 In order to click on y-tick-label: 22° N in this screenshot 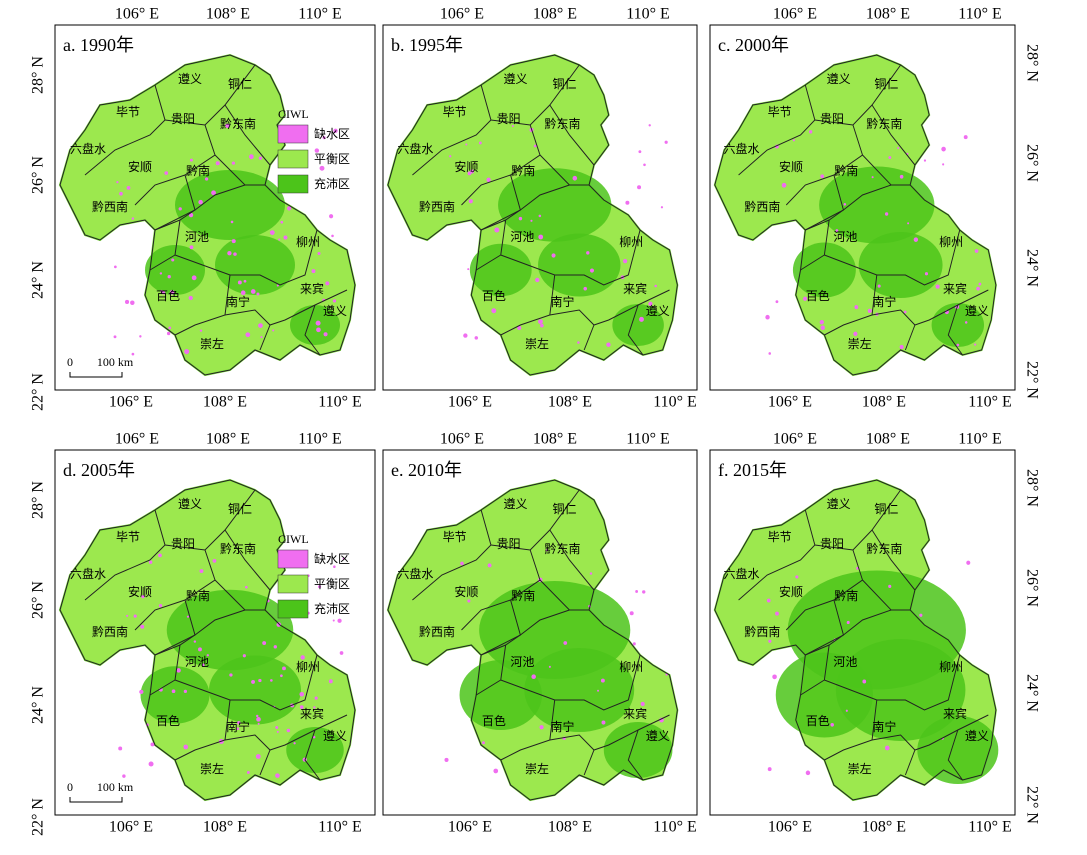, I will do `click(38, 817)`.